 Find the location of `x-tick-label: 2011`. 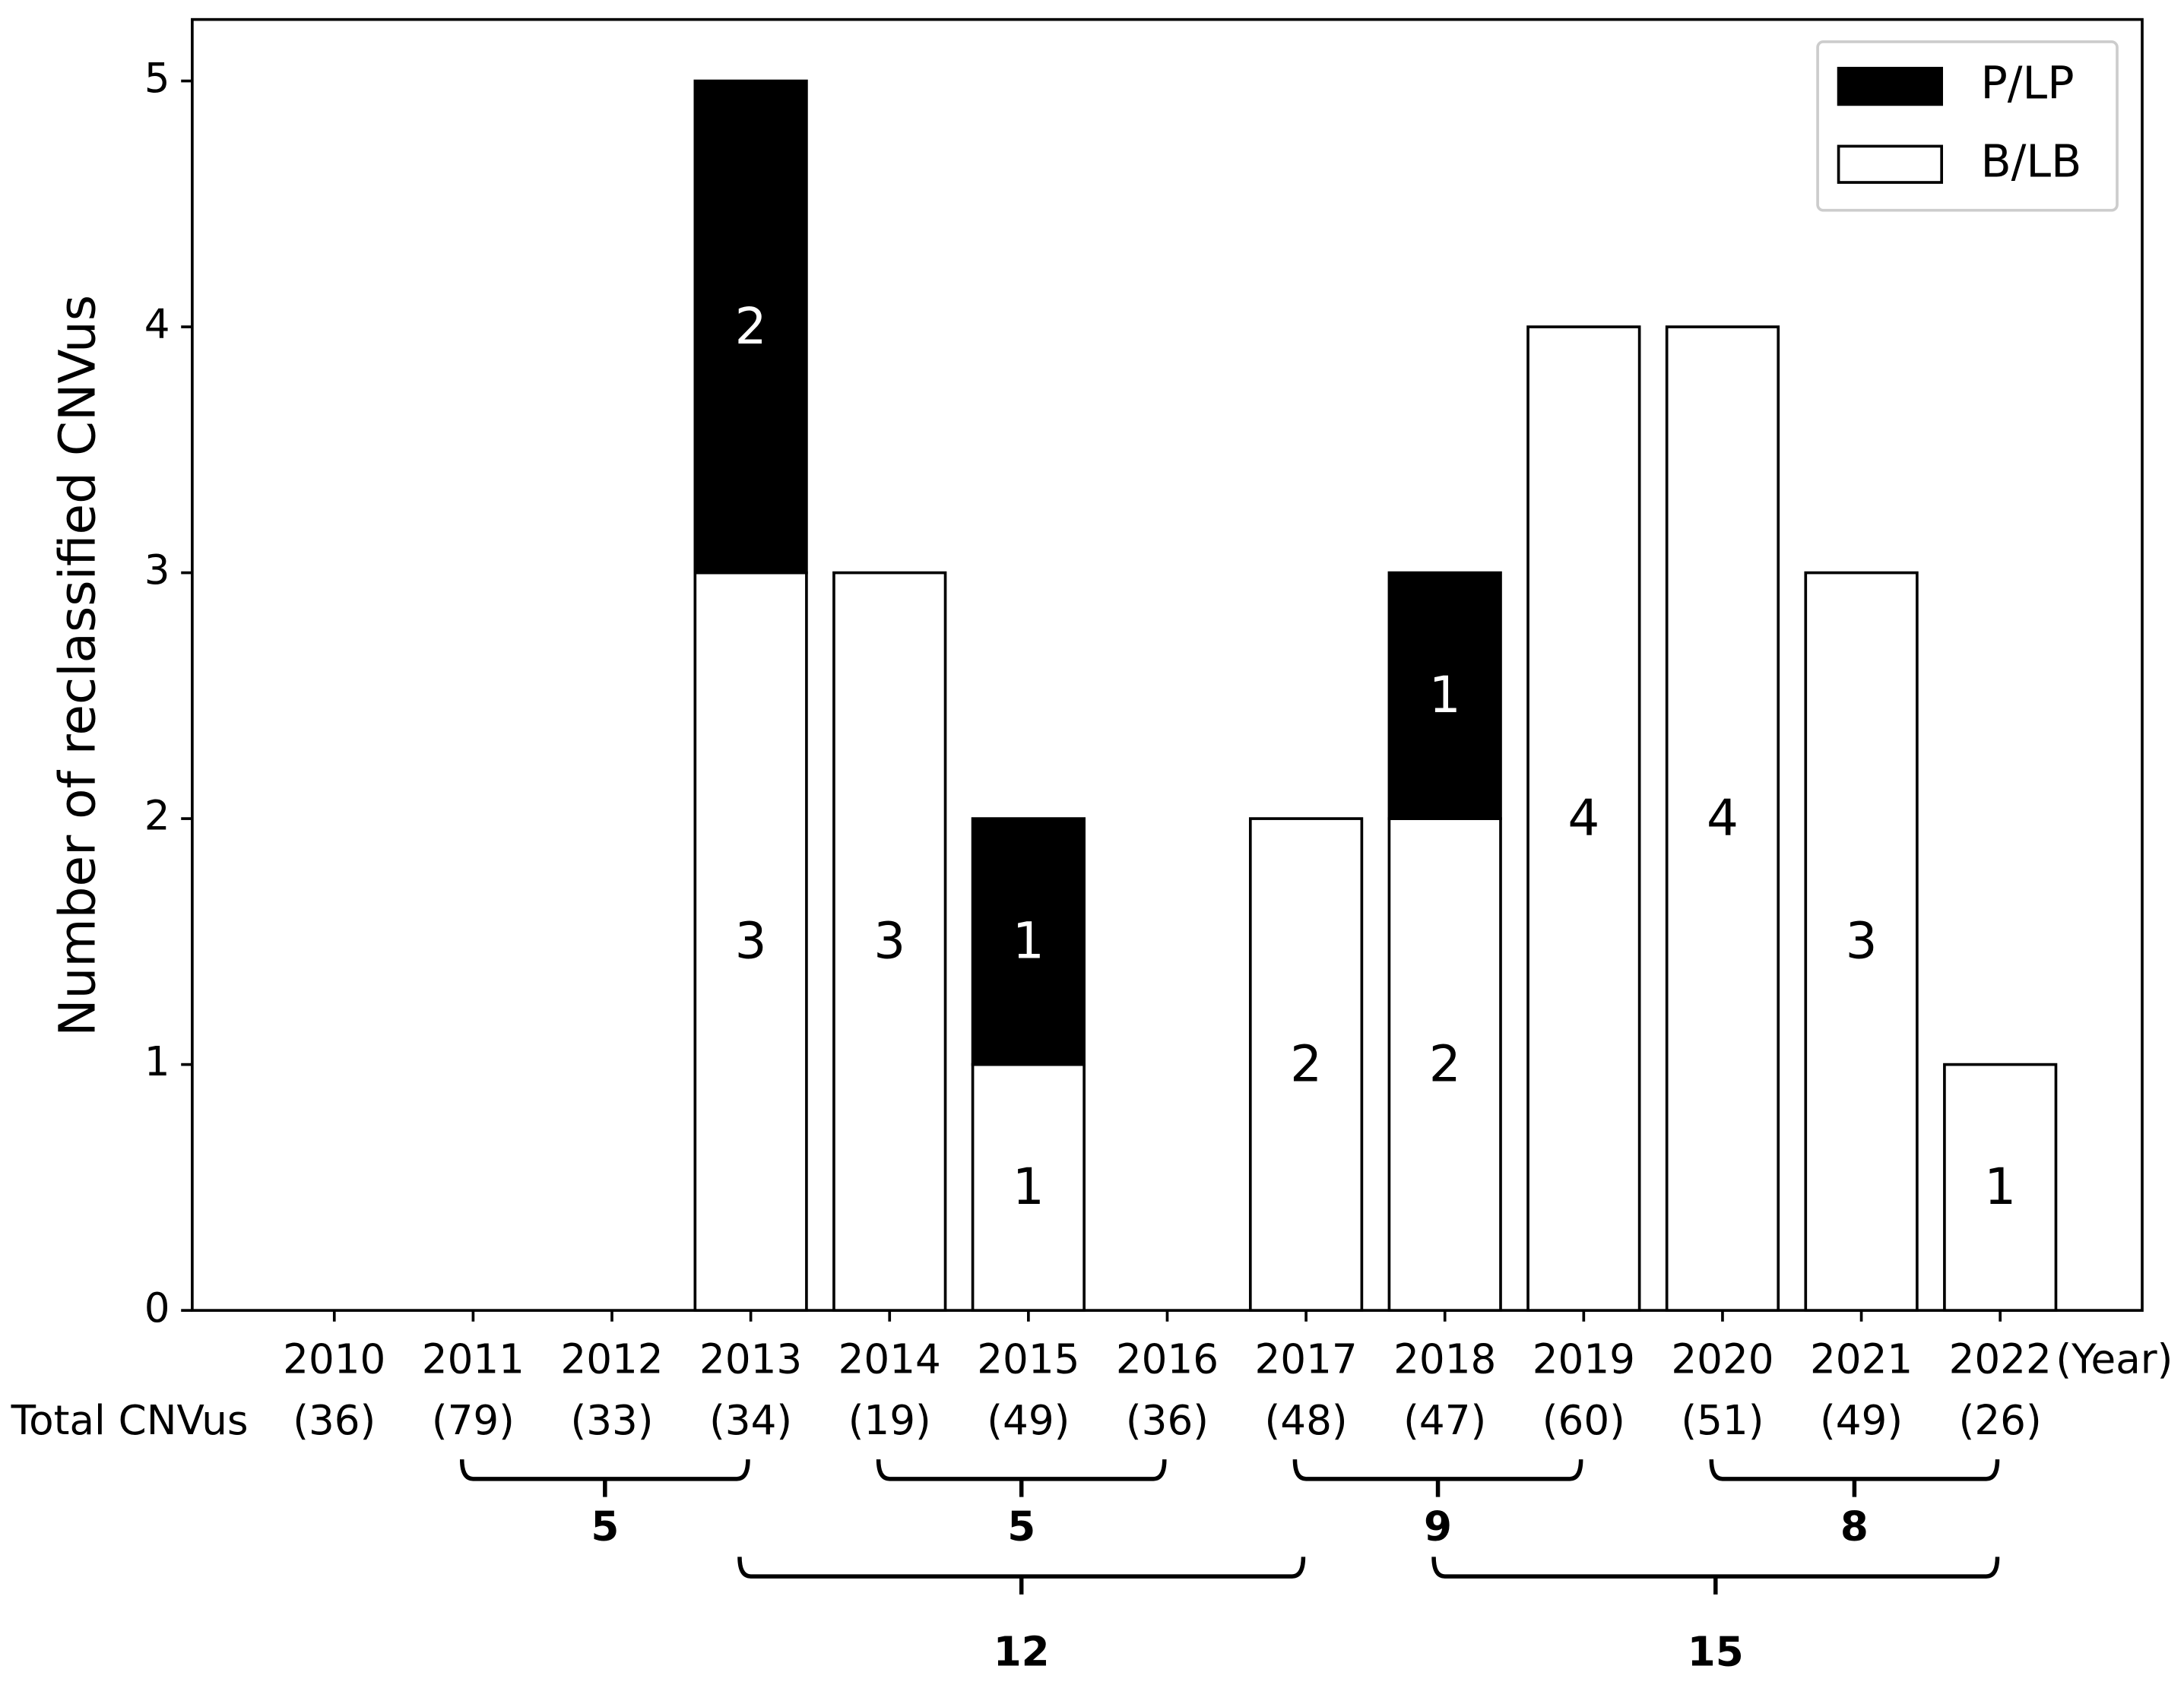

x-tick-label: 2011 is located at coordinates (473, 1359).